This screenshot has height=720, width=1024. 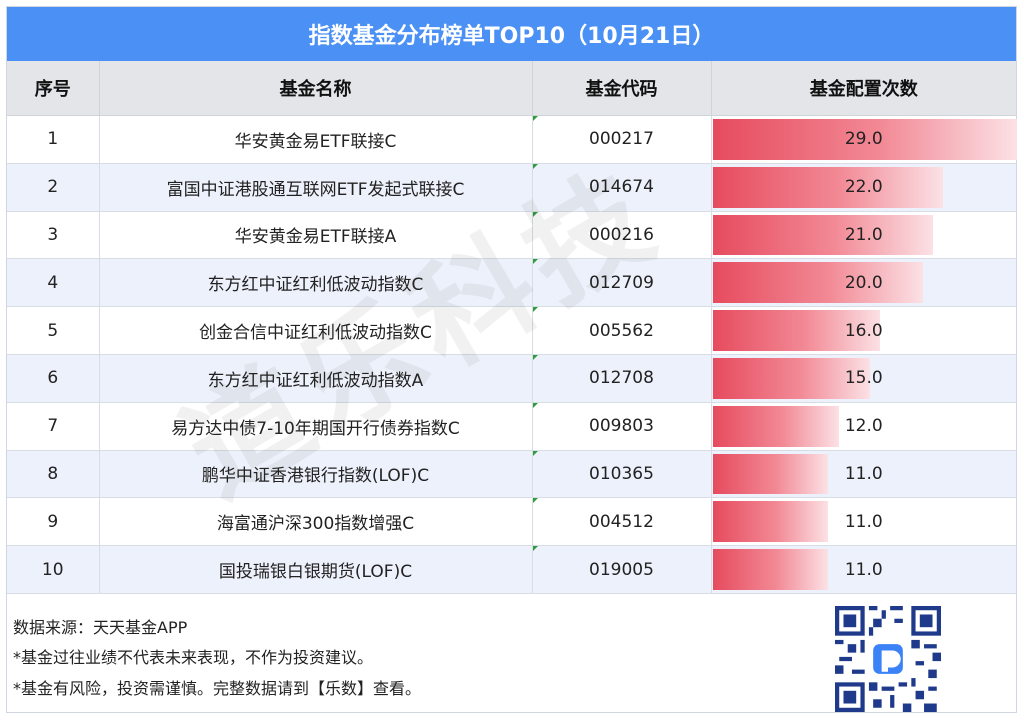 I want to click on fund-code-cell: 005562, so click(x=622, y=330).